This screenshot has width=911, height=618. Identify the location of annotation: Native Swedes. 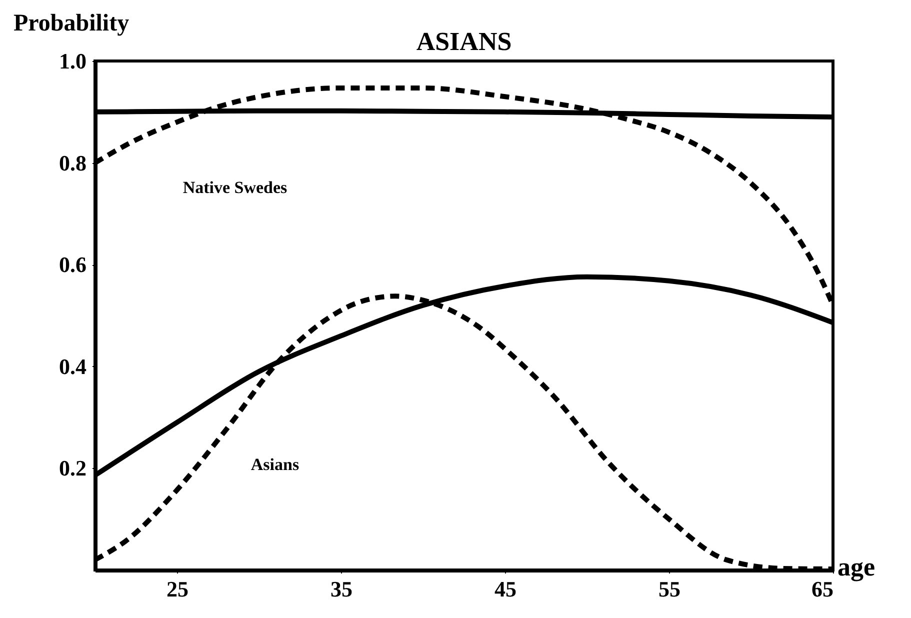
(235, 187).